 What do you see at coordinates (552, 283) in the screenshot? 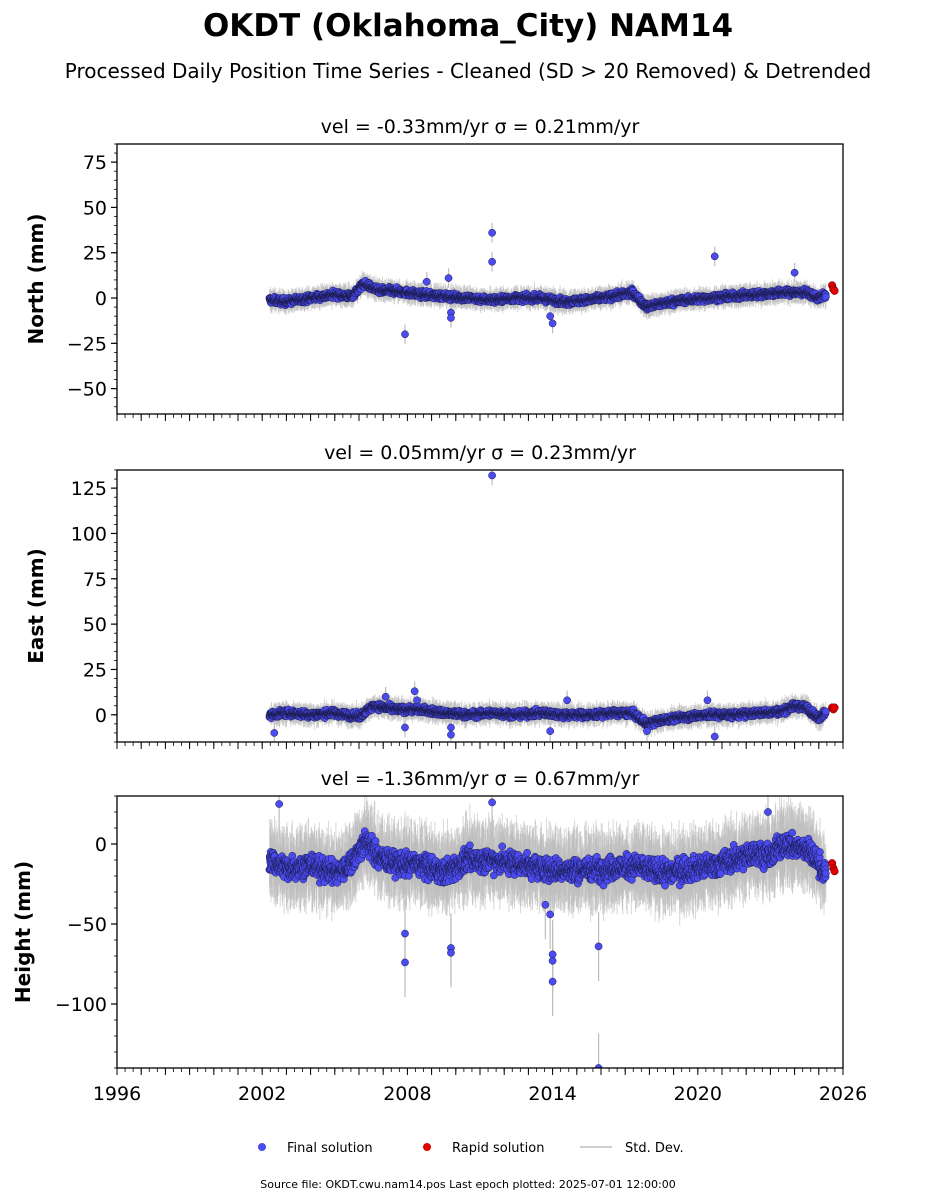
I see `north-data-layer` at bounding box center [552, 283].